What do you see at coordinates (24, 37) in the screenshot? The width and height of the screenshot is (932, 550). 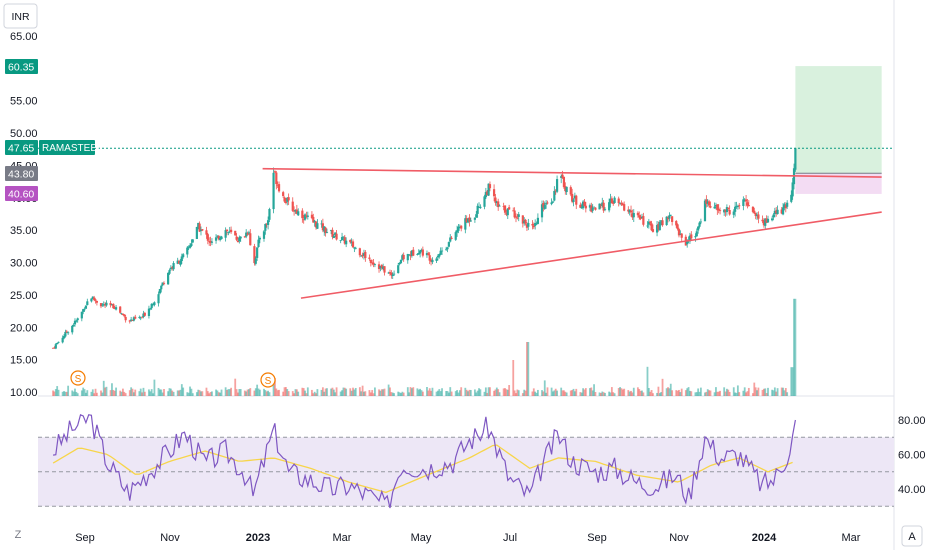 I see `price-tick-label: 65.00` at bounding box center [24, 37].